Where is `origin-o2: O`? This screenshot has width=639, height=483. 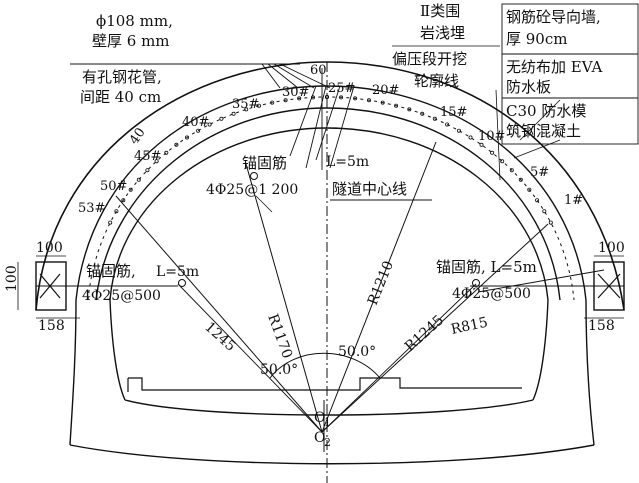
origin-o2: O is located at coordinates (319, 438).